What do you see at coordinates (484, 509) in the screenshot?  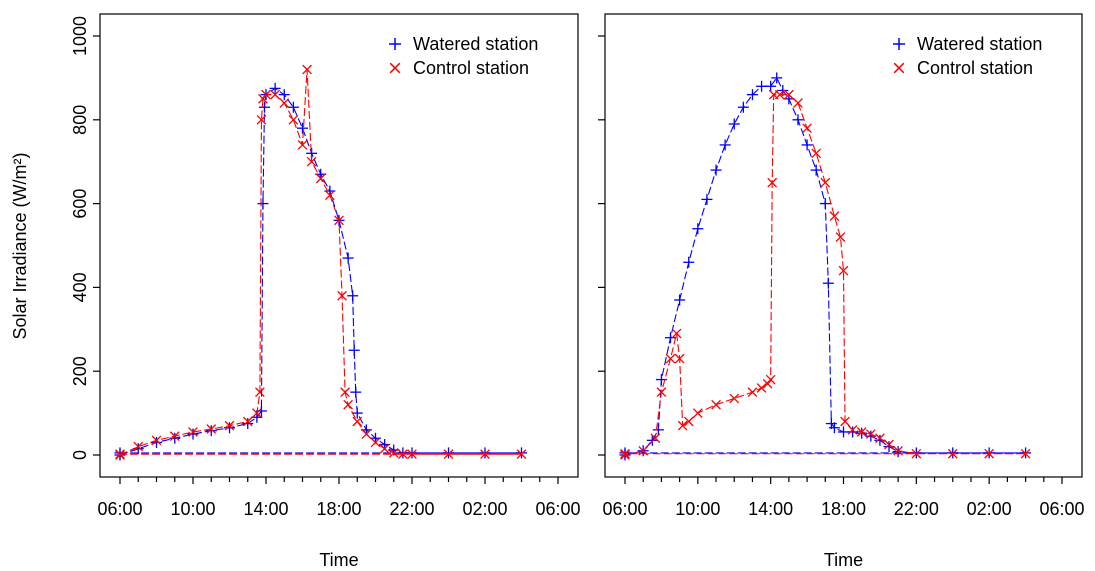 I see `x-tick-label: 02:00` at bounding box center [484, 509].